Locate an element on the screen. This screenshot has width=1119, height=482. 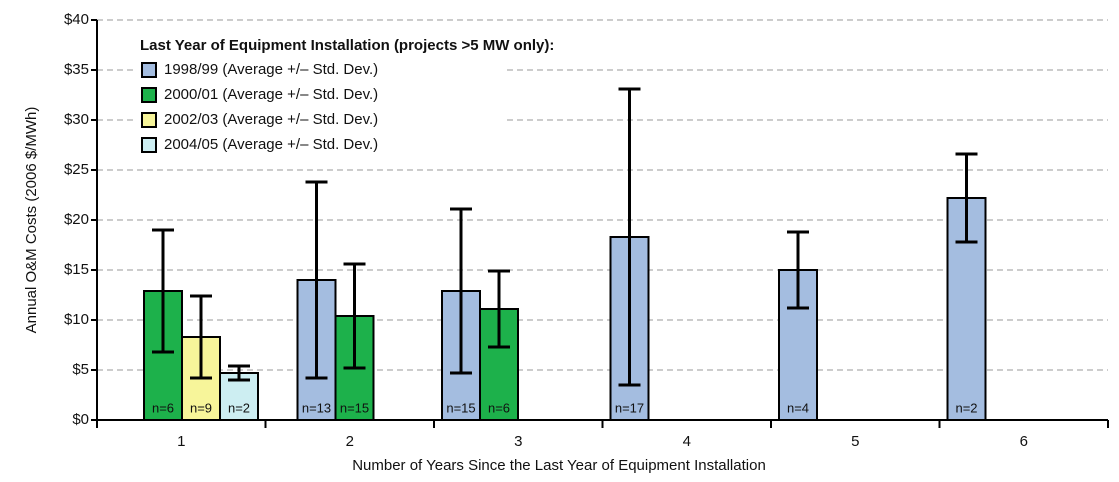
n-label: n=9 is located at coordinates (201, 407).